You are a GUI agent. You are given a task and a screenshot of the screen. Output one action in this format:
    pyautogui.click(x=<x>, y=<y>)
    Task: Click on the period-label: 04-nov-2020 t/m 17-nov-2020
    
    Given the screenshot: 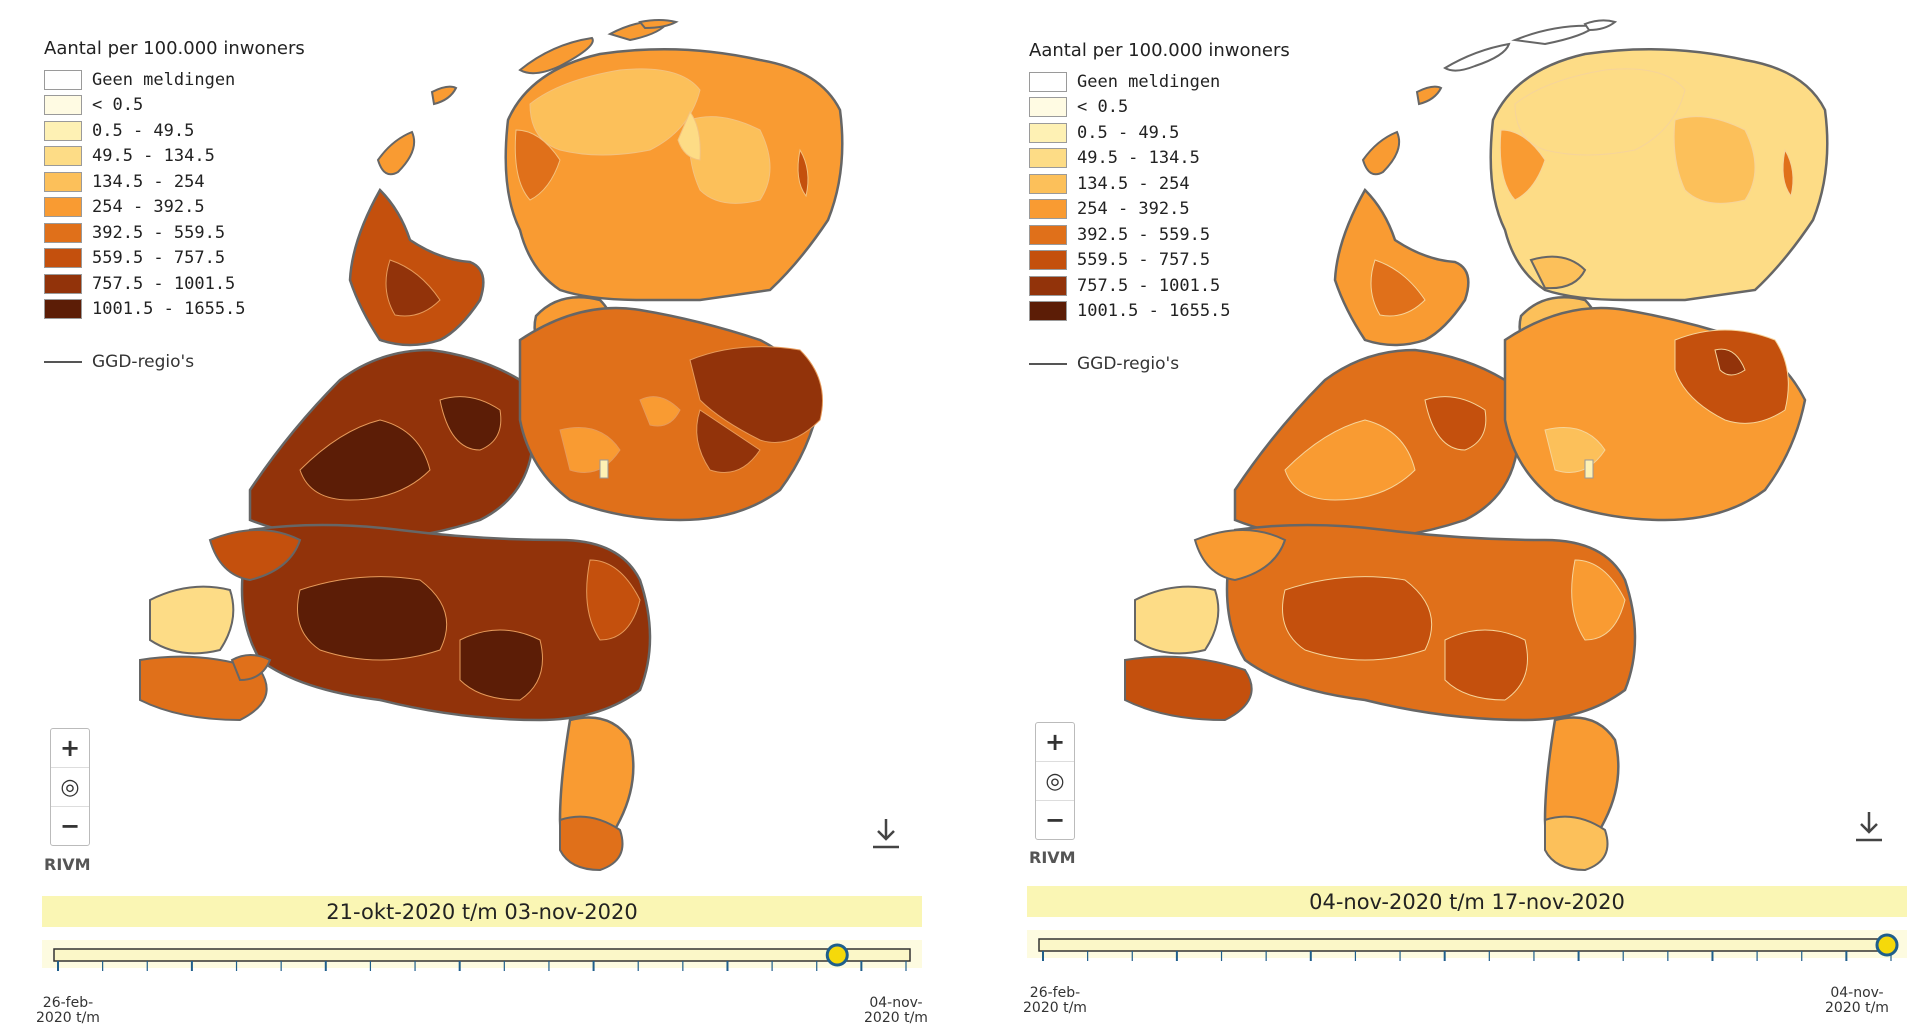 What is the action you would take?
    pyautogui.click(x=1467, y=901)
    